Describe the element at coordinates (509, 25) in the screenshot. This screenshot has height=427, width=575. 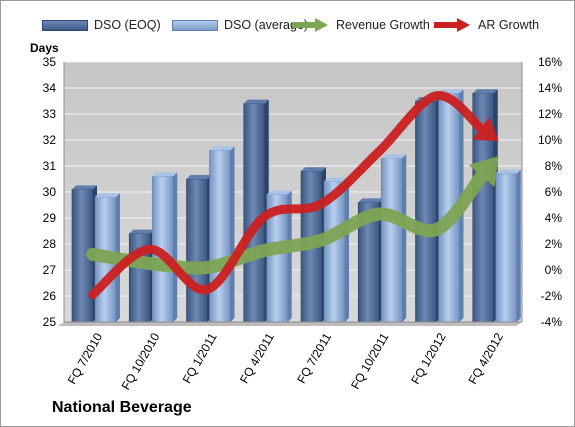
I see `legend-label-ar-growth: AR Growth` at that location.